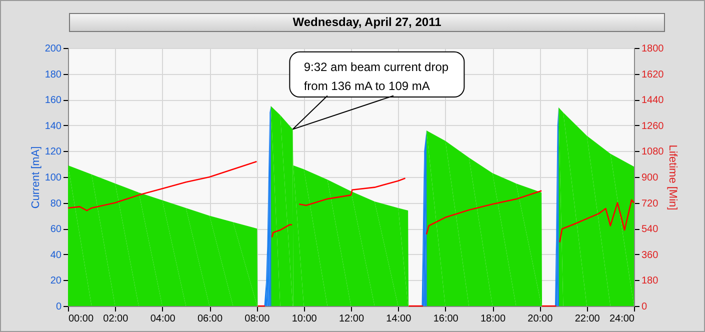 Image resolution: width=705 pixels, height=332 pixels. I want to click on x-tick-label: 10:00, so click(305, 319).